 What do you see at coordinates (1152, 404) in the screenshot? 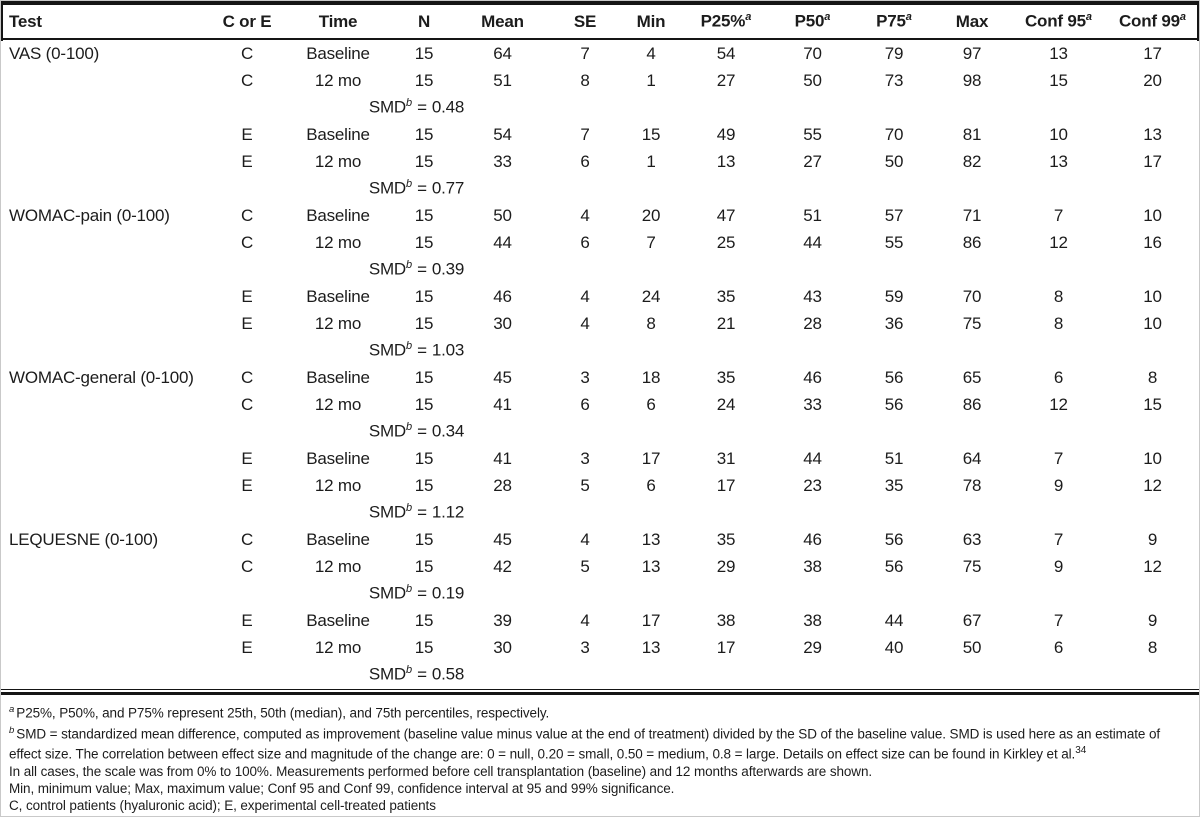
I see `conf99-cell: 15` at bounding box center [1152, 404].